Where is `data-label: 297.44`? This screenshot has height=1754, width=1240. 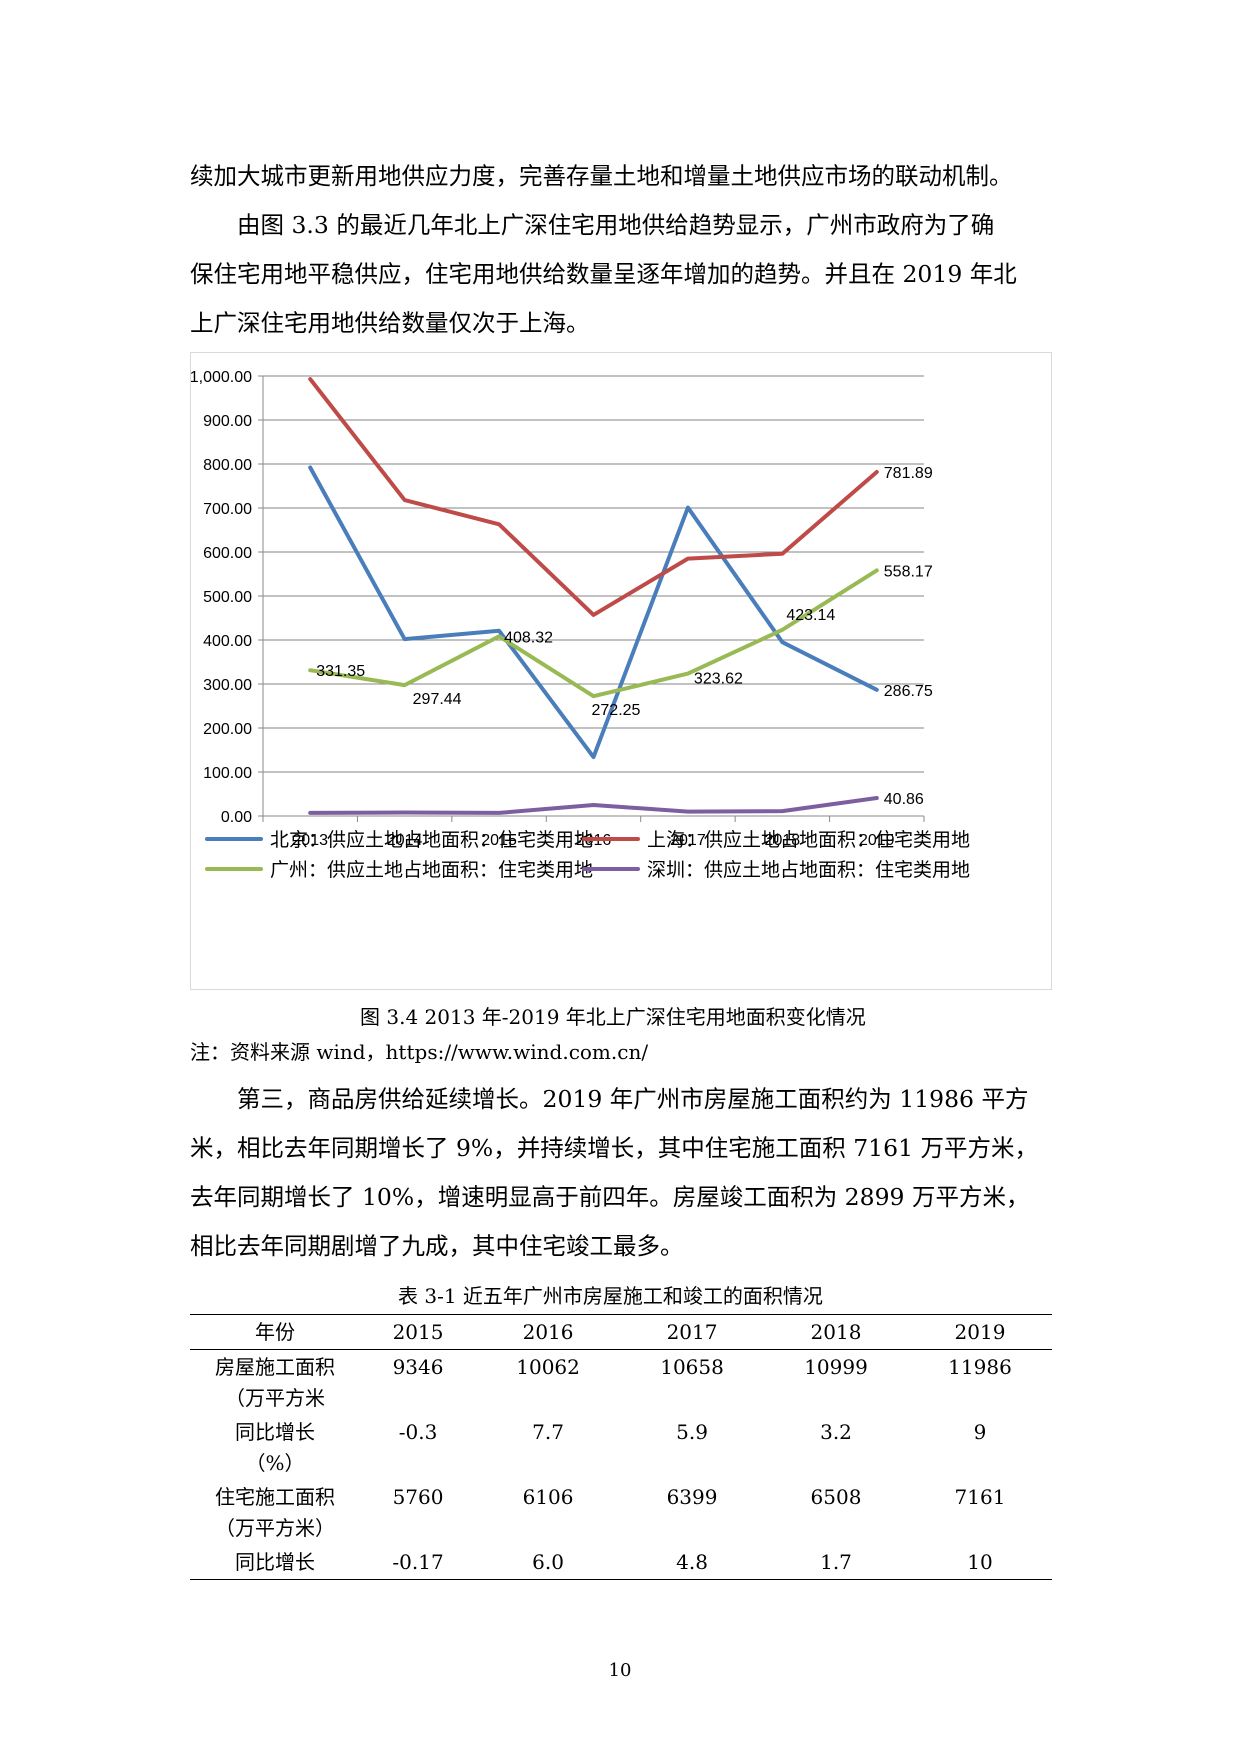
data-label: 297.44 is located at coordinates (437, 699).